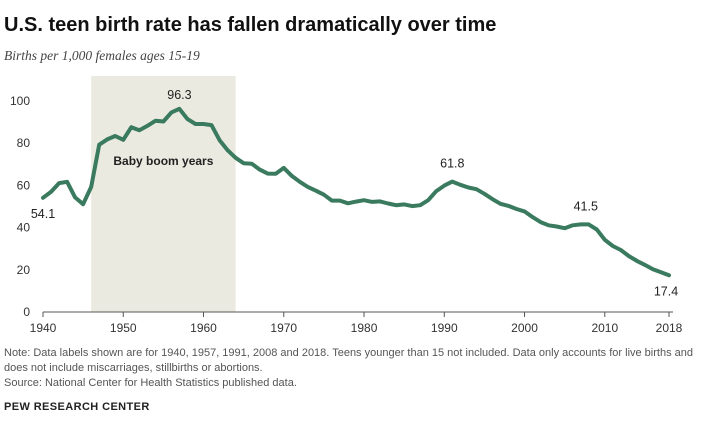 The height and width of the screenshot is (434, 707). What do you see at coordinates (24, 270) in the screenshot?
I see `y-tick-label: 20` at bounding box center [24, 270].